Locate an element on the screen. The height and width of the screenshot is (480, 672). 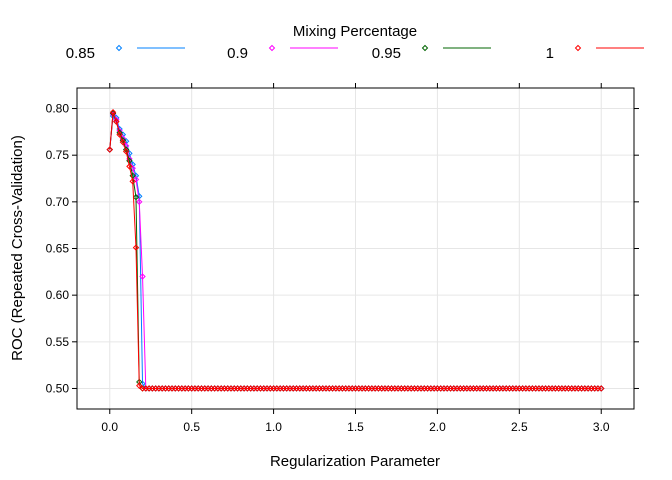
x-tick-label: 0.0 is located at coordinates (109, 427).